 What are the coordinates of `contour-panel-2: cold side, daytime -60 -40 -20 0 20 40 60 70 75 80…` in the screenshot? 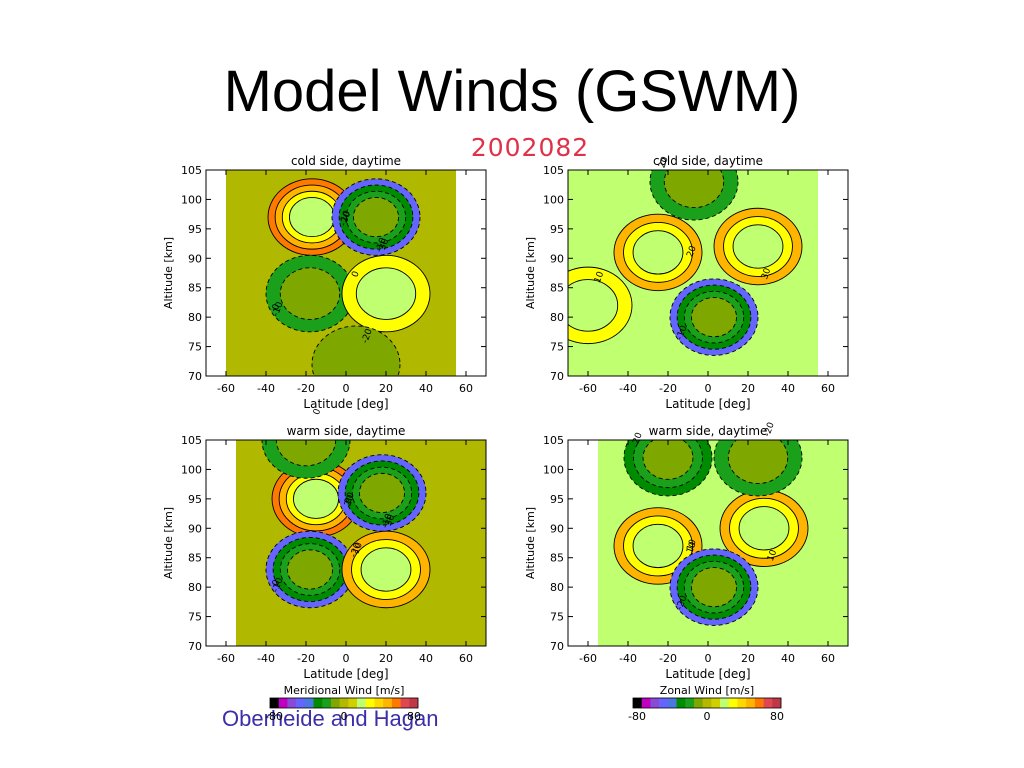 It's located at (686, 282).